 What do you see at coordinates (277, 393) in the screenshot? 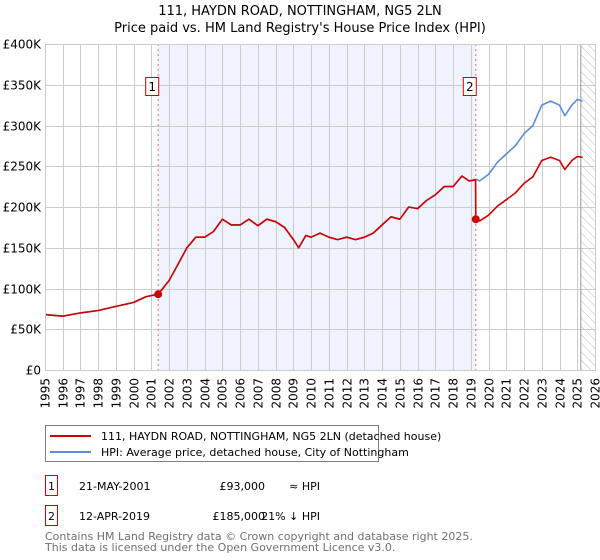
I see `x-tick-label: 2008` at bounding box center [277, 393].